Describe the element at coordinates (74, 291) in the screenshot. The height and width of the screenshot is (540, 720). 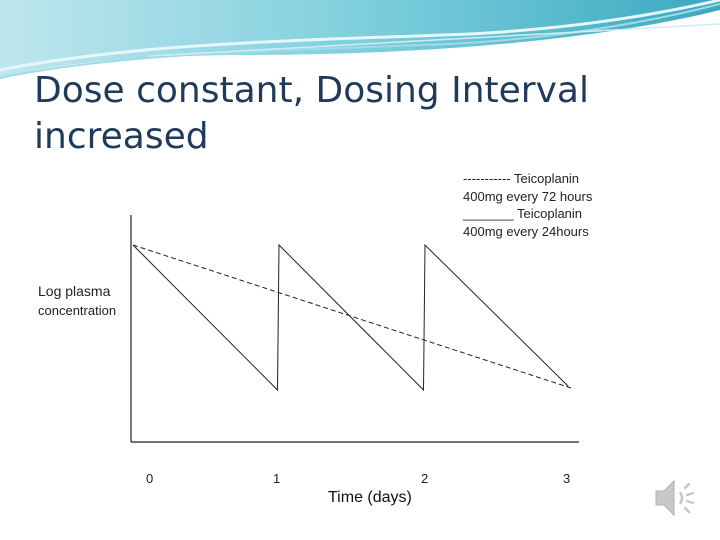
I see `y-axis-label-line-1: Log plasma` at that location.